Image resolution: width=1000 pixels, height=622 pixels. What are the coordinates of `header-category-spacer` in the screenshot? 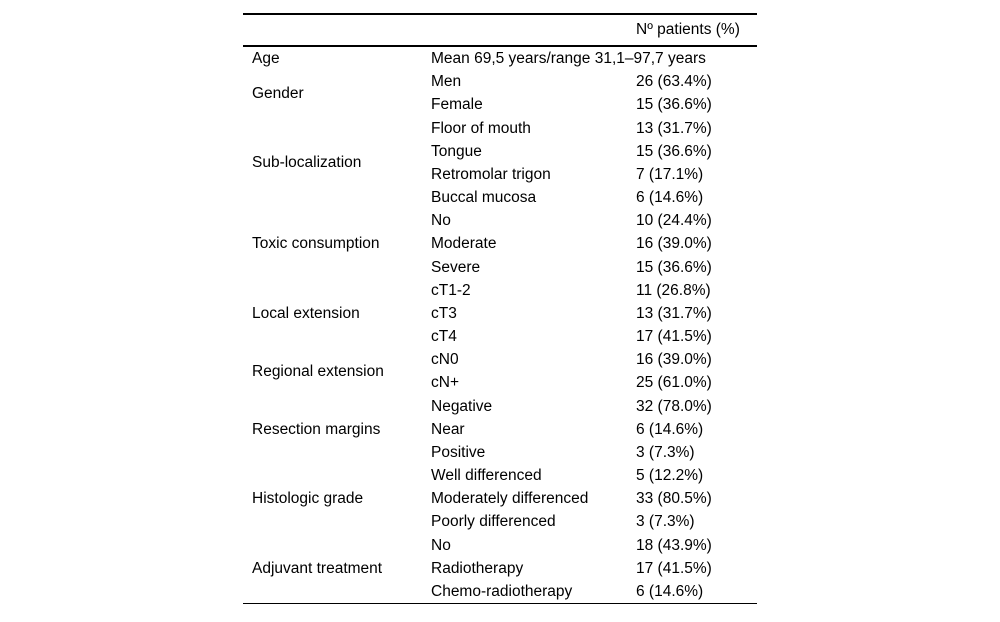 It's located at (337, 30).